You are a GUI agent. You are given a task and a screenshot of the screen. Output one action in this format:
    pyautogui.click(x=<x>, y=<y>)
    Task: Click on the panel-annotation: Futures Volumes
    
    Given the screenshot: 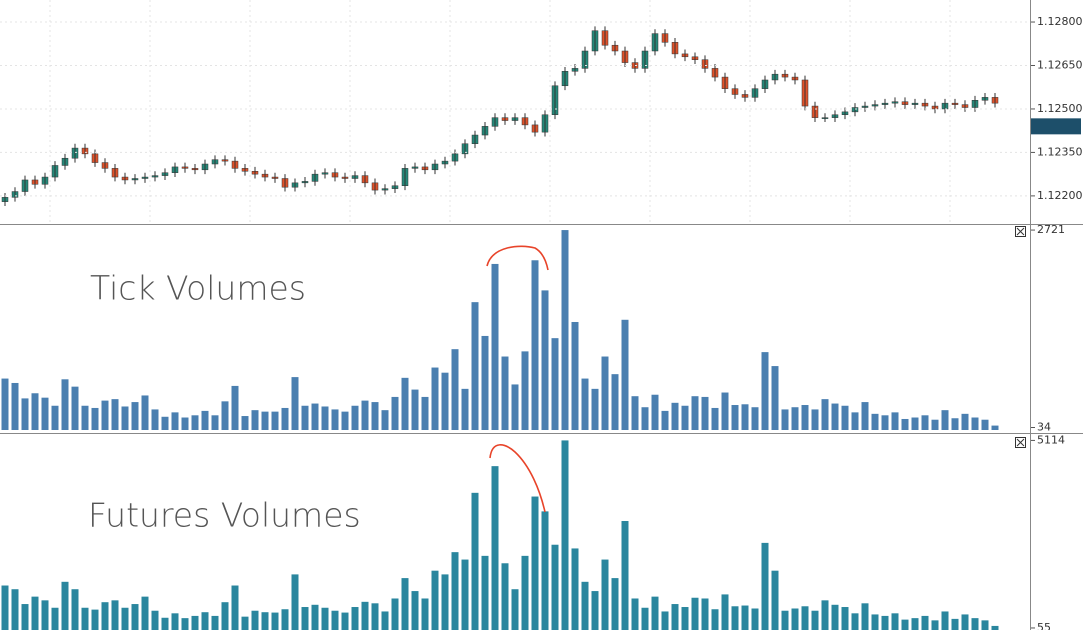 What is the action you would take?
    pyautogui.click(x=224, y=515)
    